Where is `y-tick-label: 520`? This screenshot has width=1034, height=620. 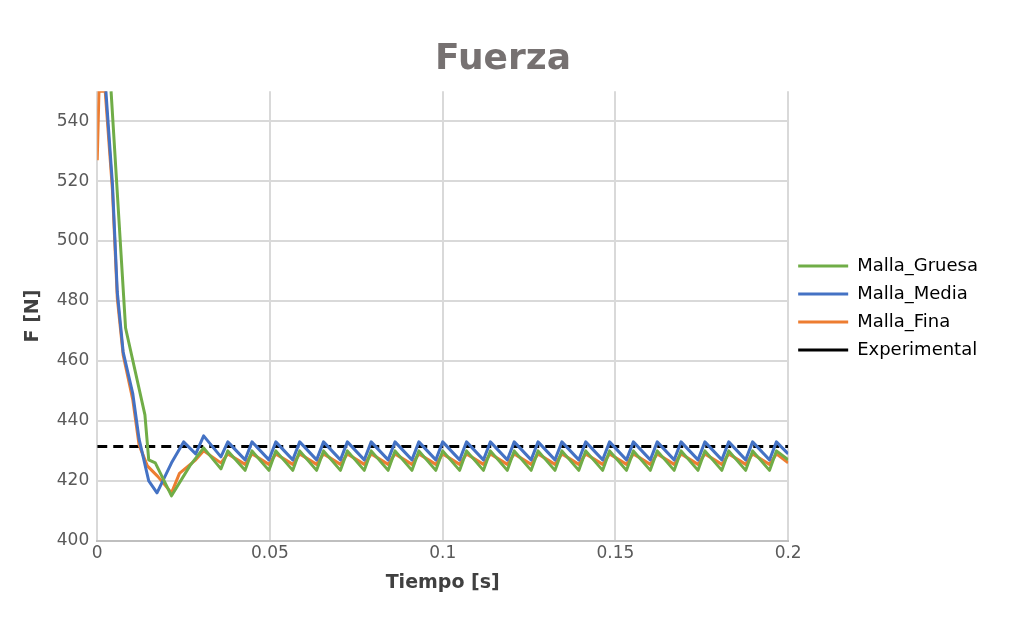 y-tick-label: 520 is located at coordinates (73, 179).